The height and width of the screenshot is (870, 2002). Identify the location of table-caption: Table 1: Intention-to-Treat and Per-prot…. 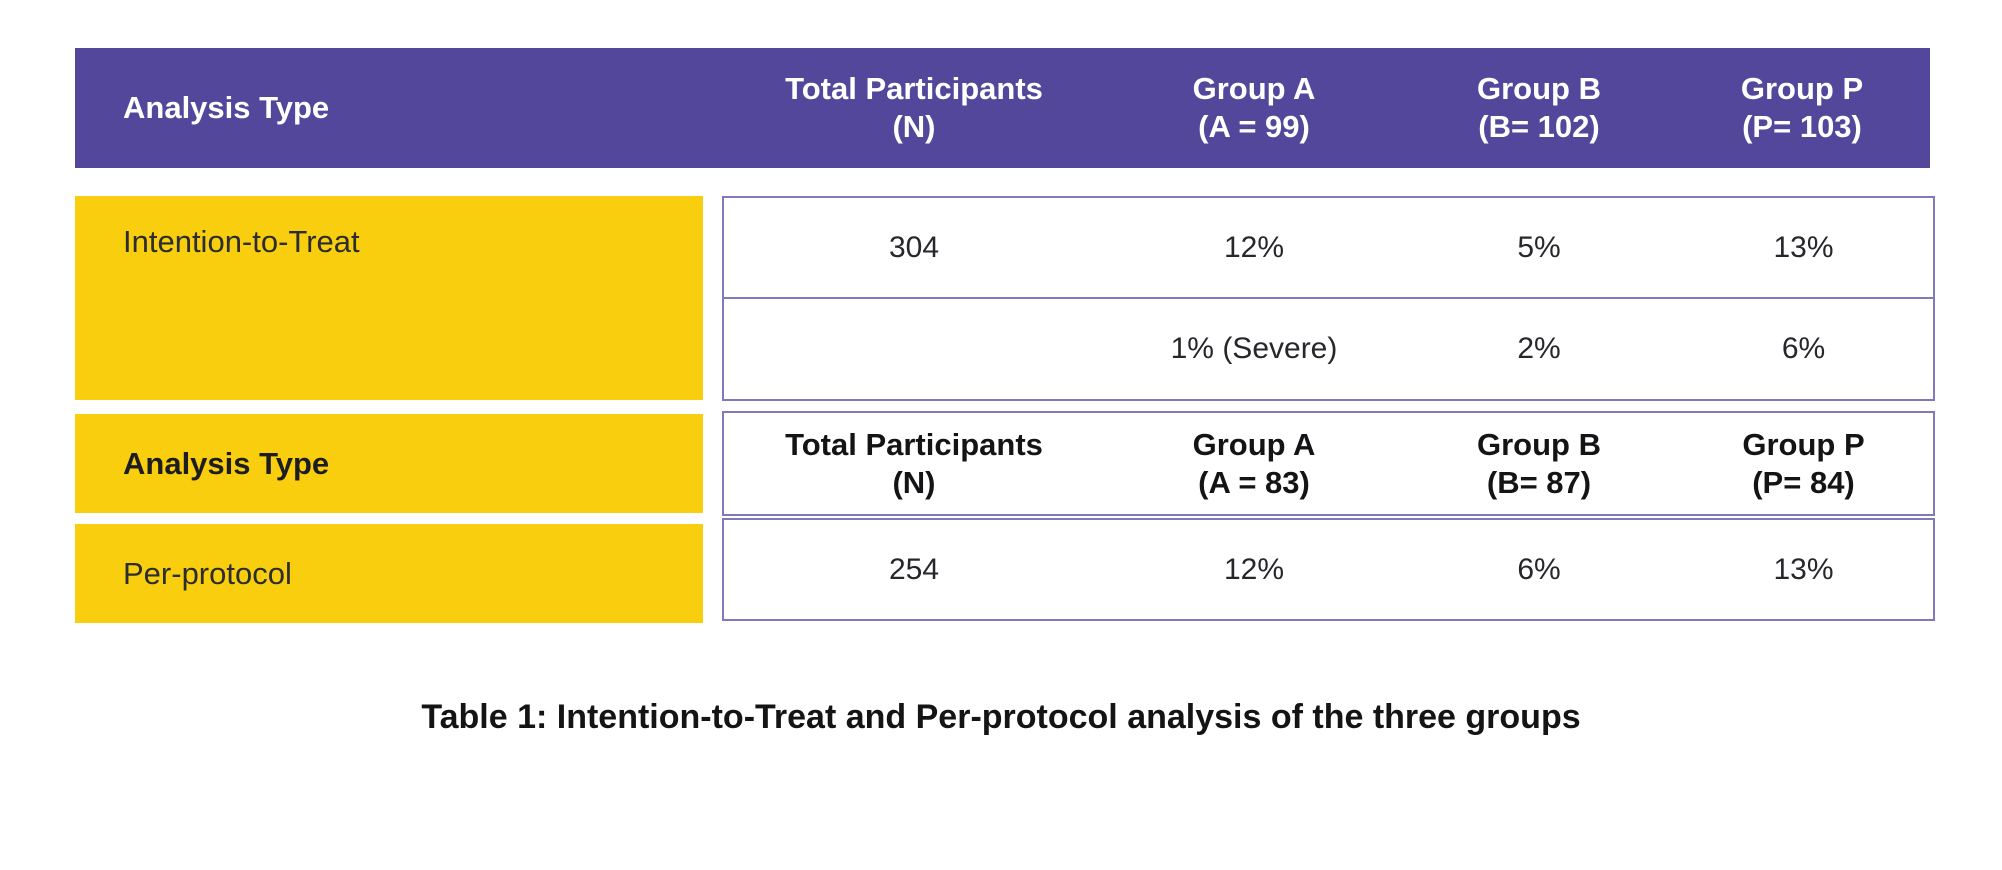
(1001, 717).